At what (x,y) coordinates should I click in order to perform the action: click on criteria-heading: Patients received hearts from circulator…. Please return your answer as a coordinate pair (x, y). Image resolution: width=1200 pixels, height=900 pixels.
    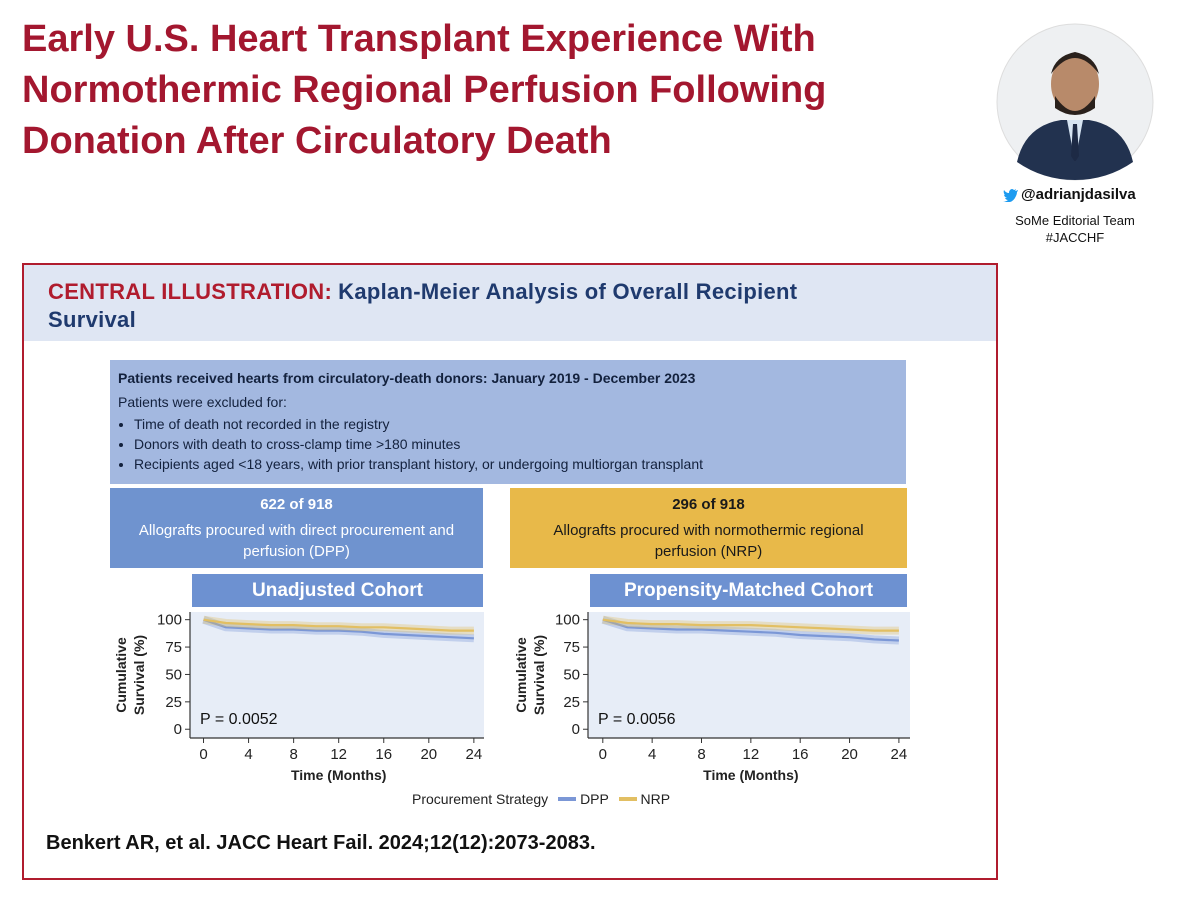
    Looking at the image, I should click on (407, 378).